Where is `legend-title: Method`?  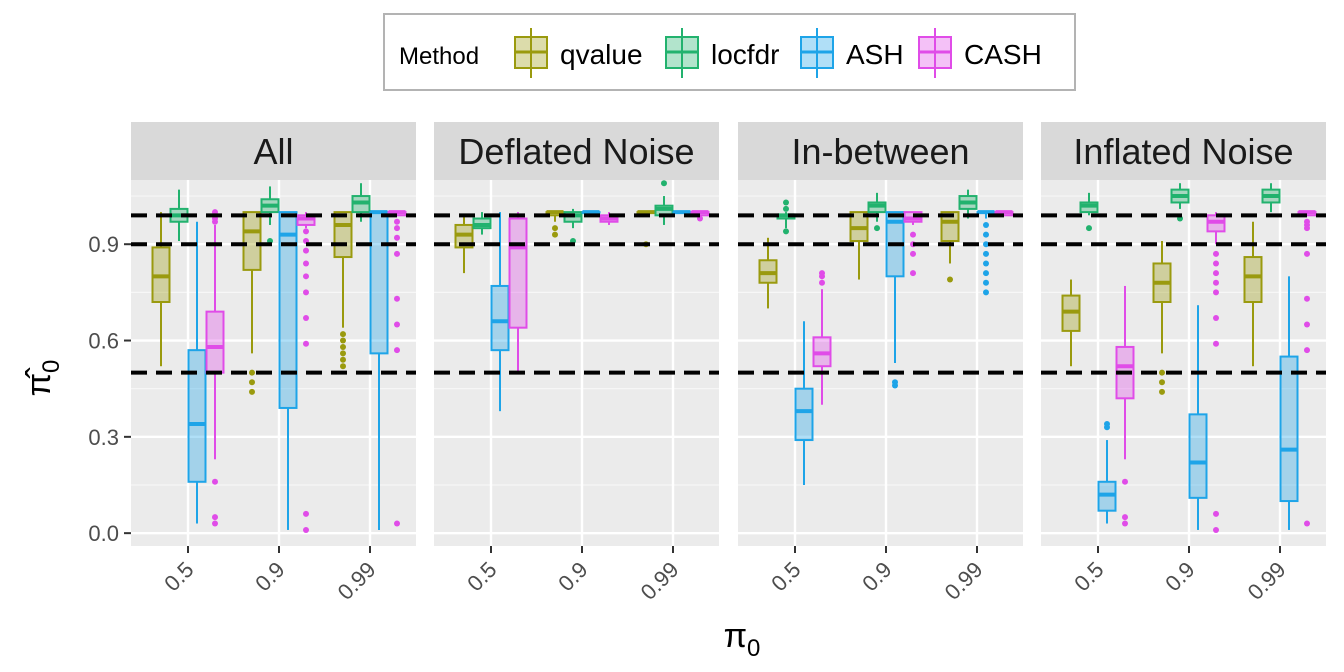
legend-title: Method is located at coordinates (439, 56).